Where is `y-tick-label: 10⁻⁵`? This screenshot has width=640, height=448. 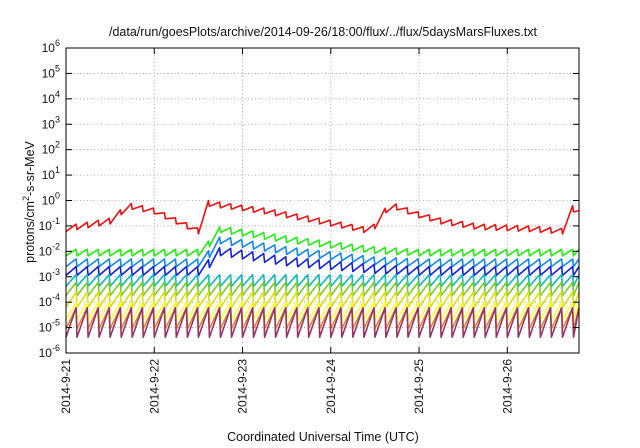
y-tick-label: 10⁻⁵ is located at coordinates (49, 326).